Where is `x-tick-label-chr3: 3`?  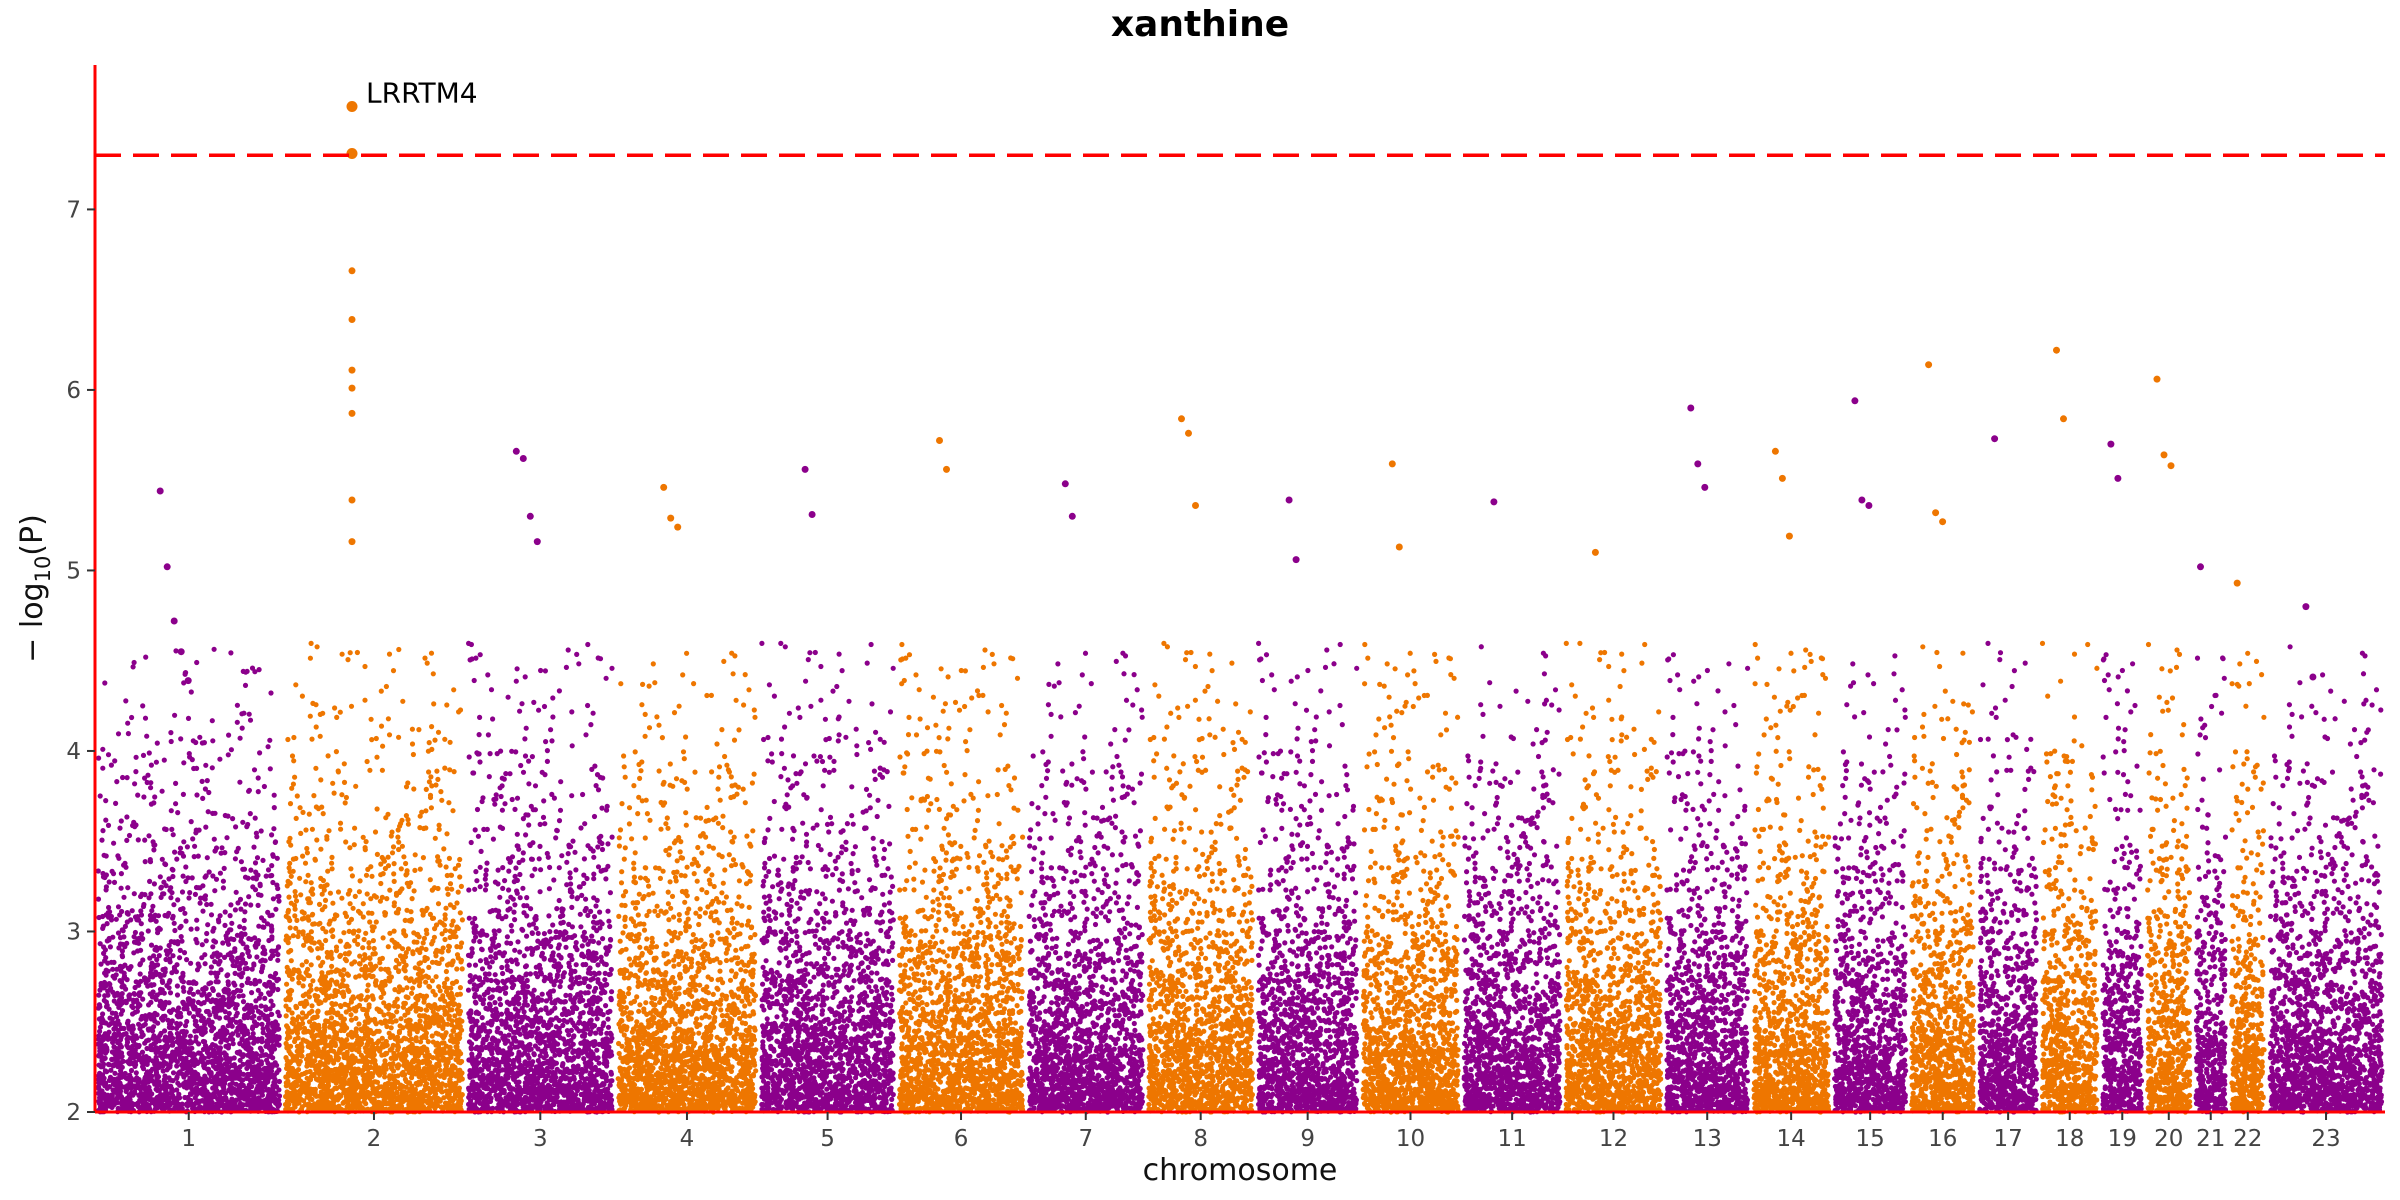 x-tick-label-chr3: 3 is located at coordinates (540, 1139).